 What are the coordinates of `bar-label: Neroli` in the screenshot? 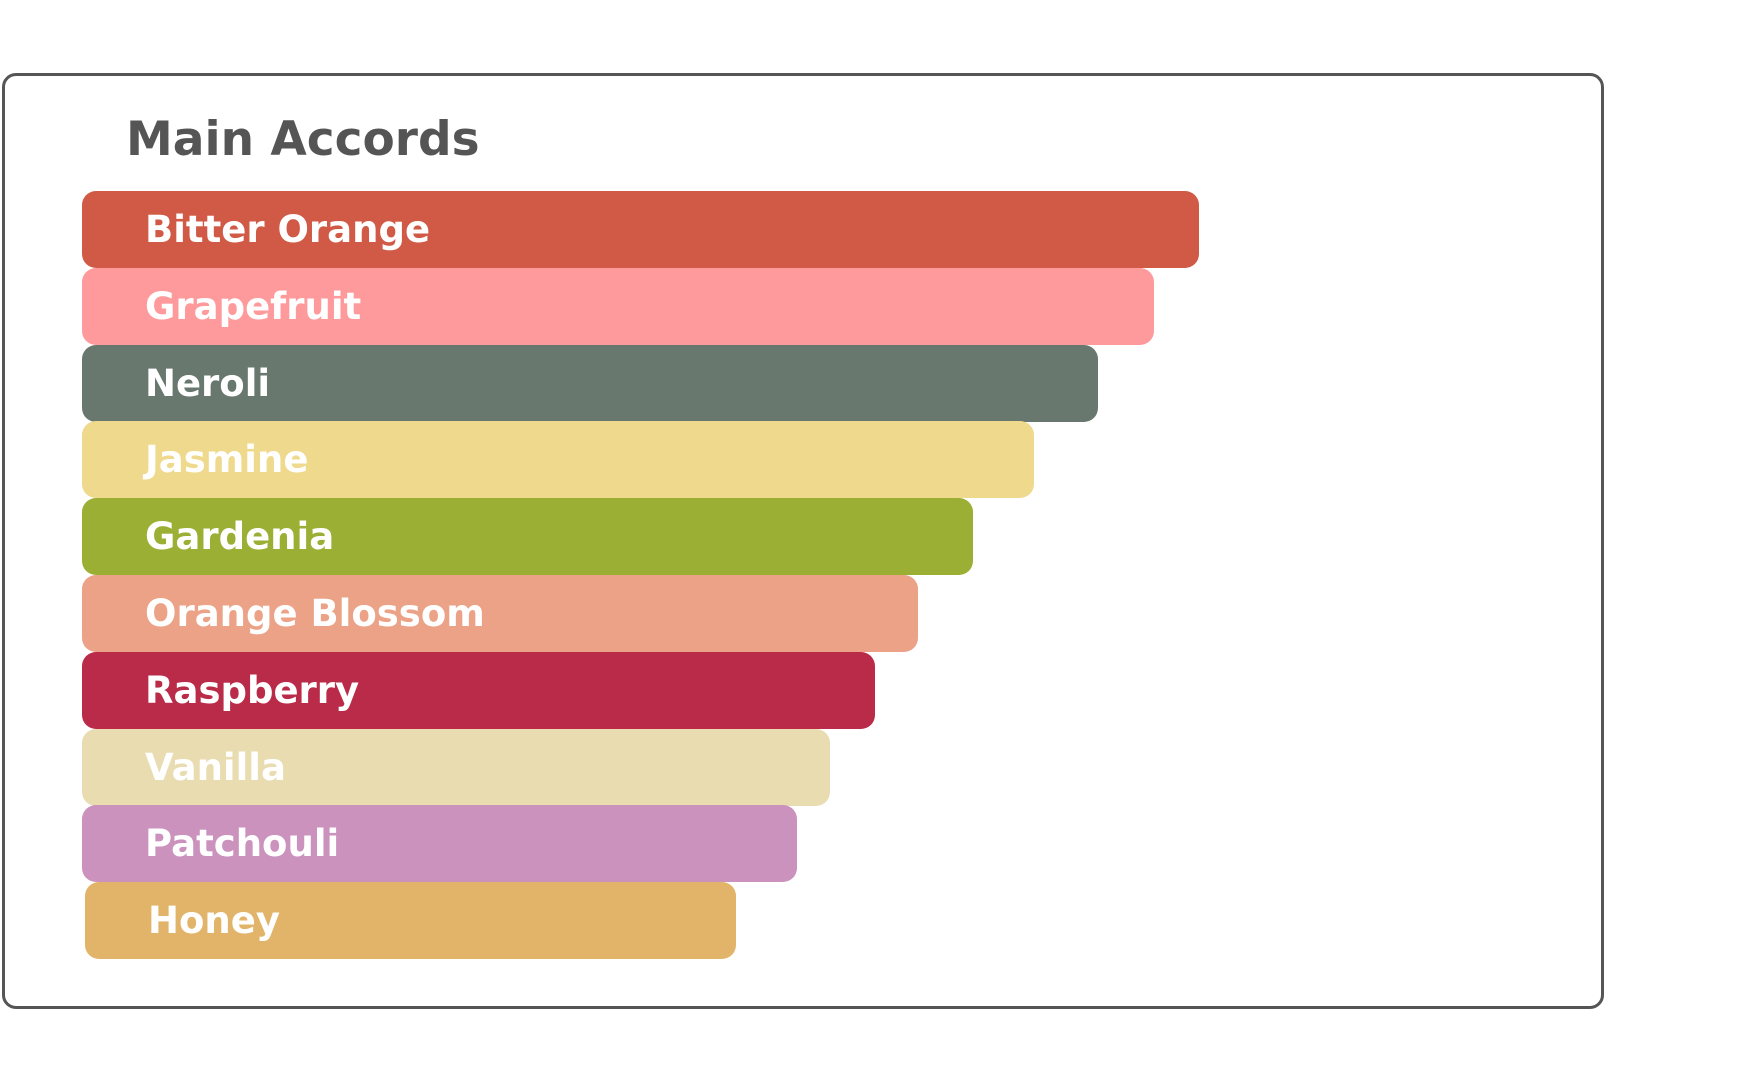 It's located at (208, 383).